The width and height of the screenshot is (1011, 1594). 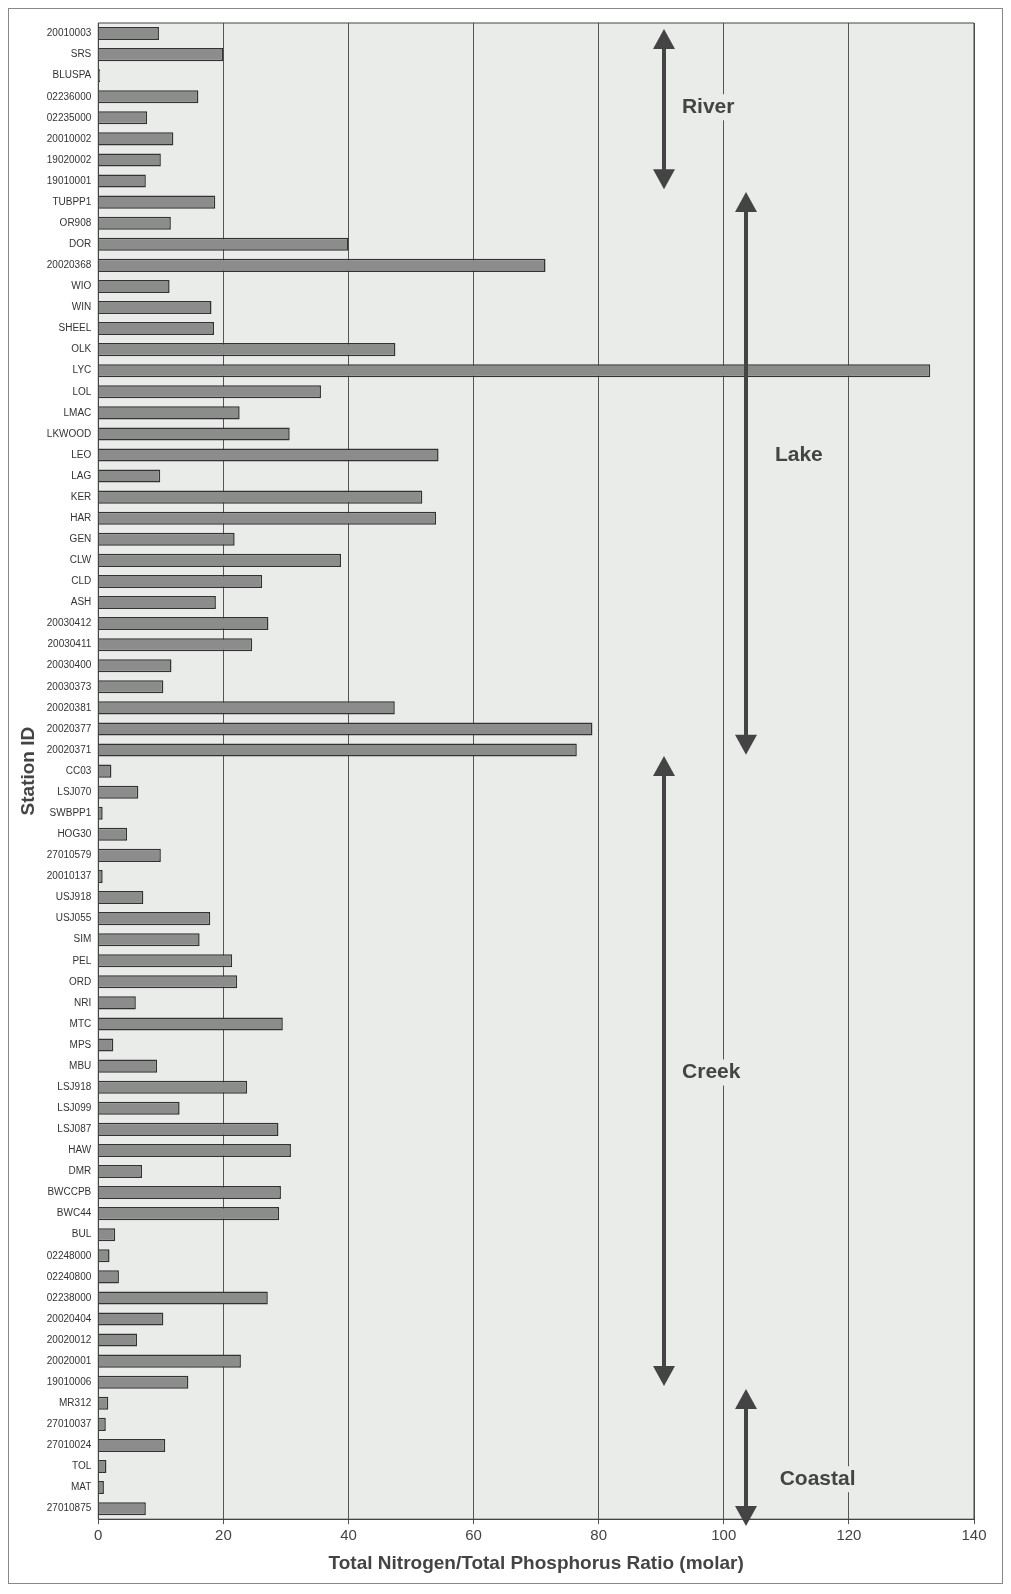 What do you see at coordinates (75, 222) in the screenshot?
I see `y-tick-label: OR908` at bounding box center [75, 222].